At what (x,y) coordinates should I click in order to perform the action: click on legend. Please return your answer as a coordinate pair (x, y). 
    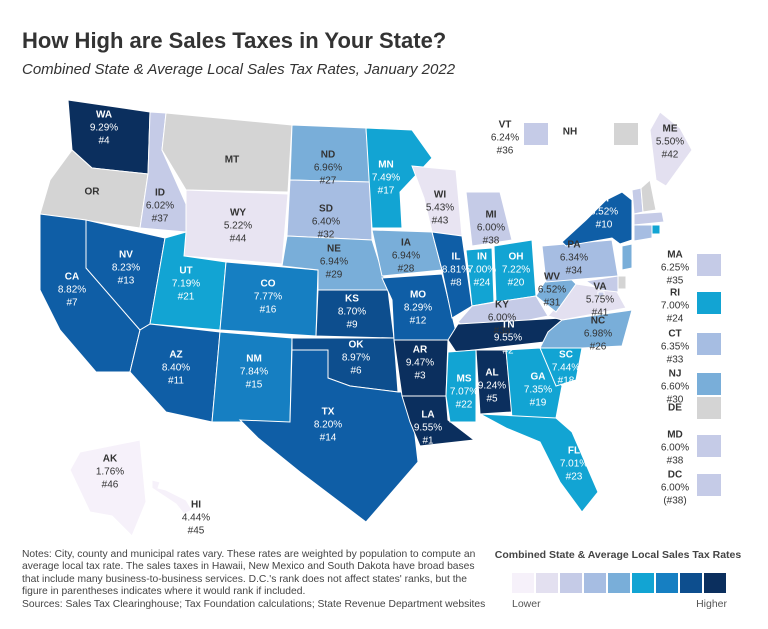
    Looking at the image, I should click on (619, 583).